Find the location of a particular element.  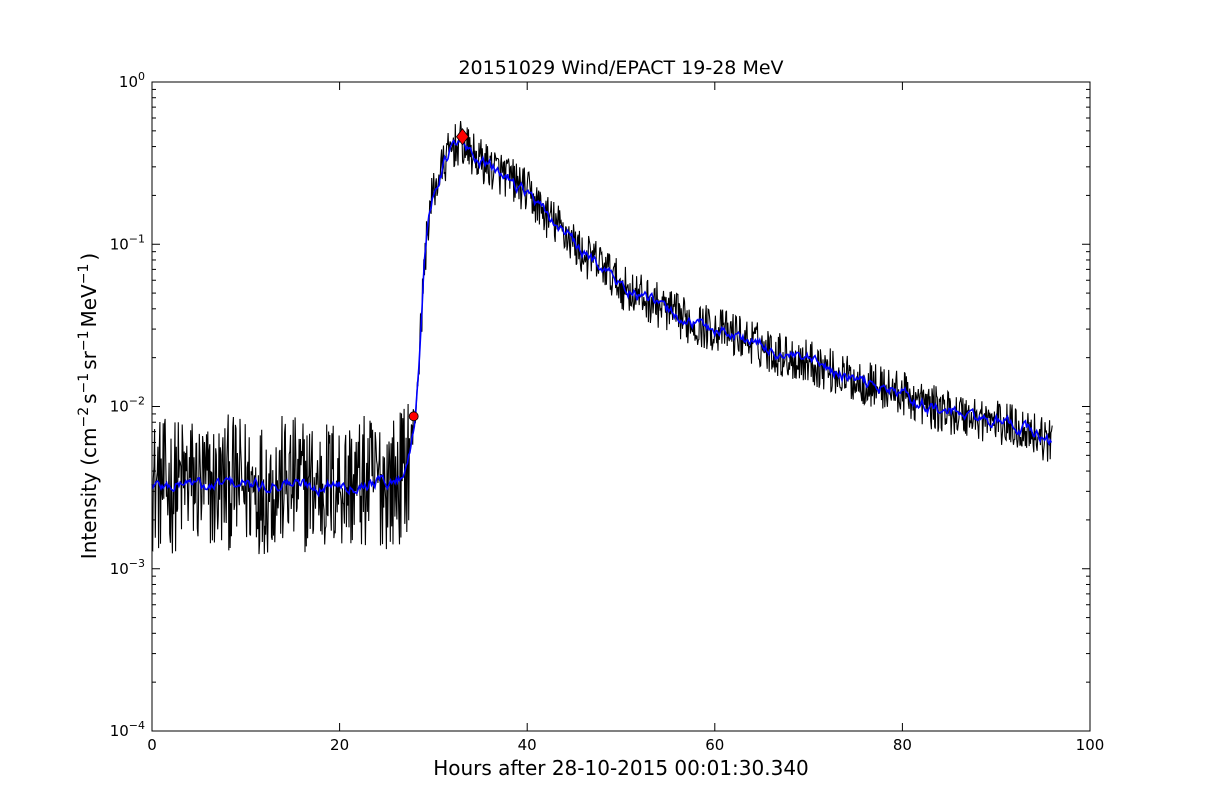

y-axis-label-part: ) is located at coordinates (89, 257).